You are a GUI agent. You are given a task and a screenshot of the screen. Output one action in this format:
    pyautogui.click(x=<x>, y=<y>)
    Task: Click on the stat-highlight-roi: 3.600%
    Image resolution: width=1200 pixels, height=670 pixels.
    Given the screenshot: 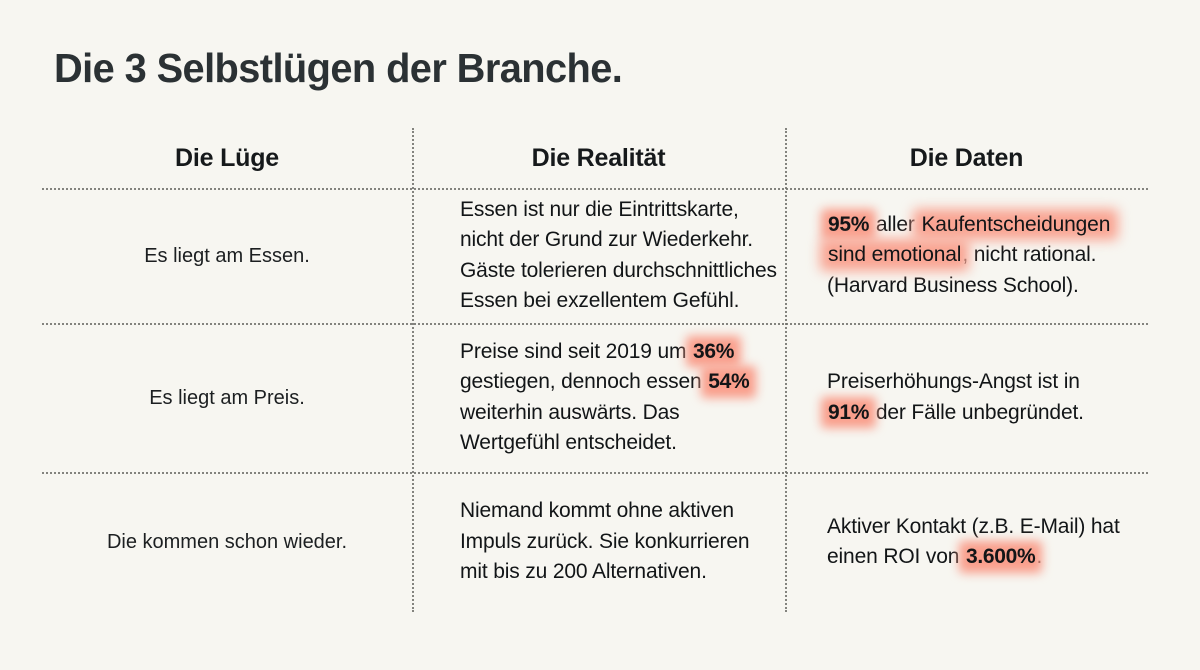 What is the action you would take?
    pyautogui.click(x=1000, y=557)
    